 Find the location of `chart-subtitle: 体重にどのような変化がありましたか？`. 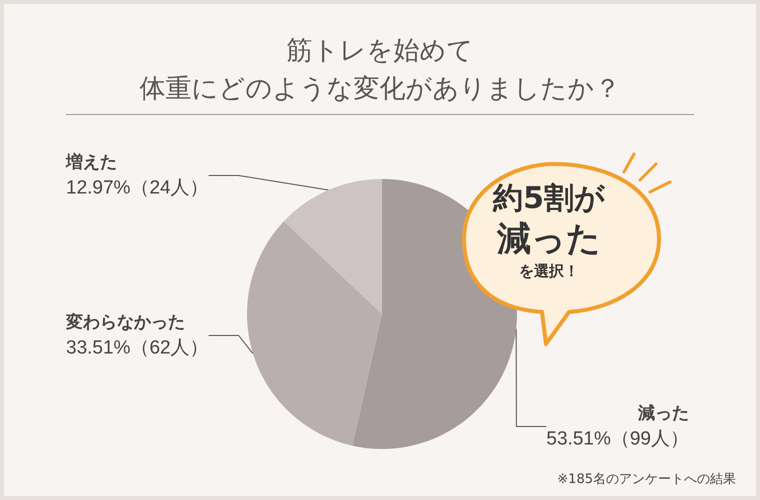

chart-subtitle: 体重にどのような変化がありましたか？ is located at coordinates (380, 89).